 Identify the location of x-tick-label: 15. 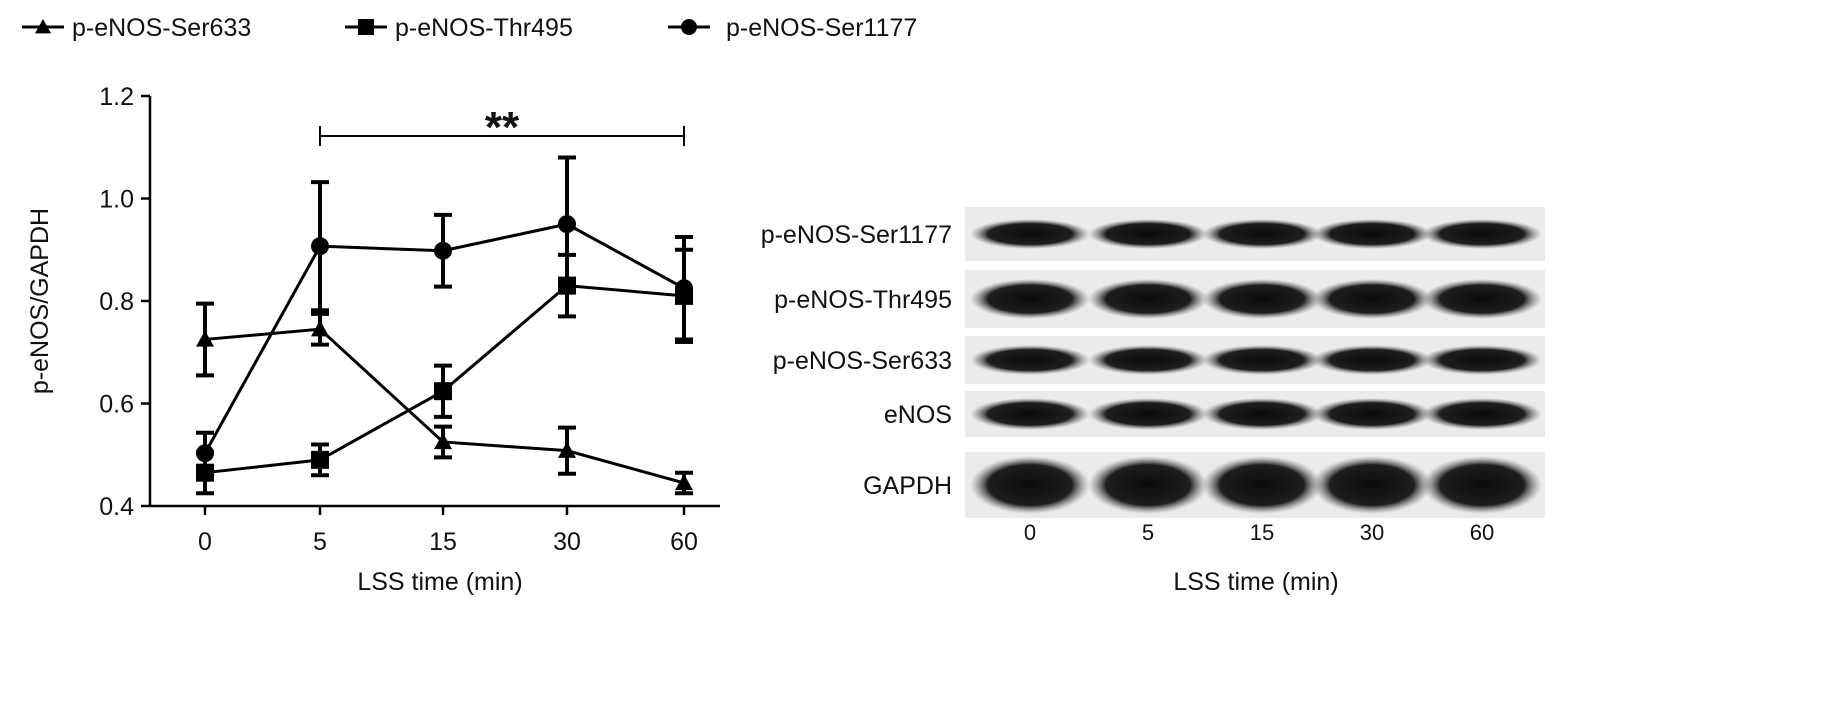
(443, 542).